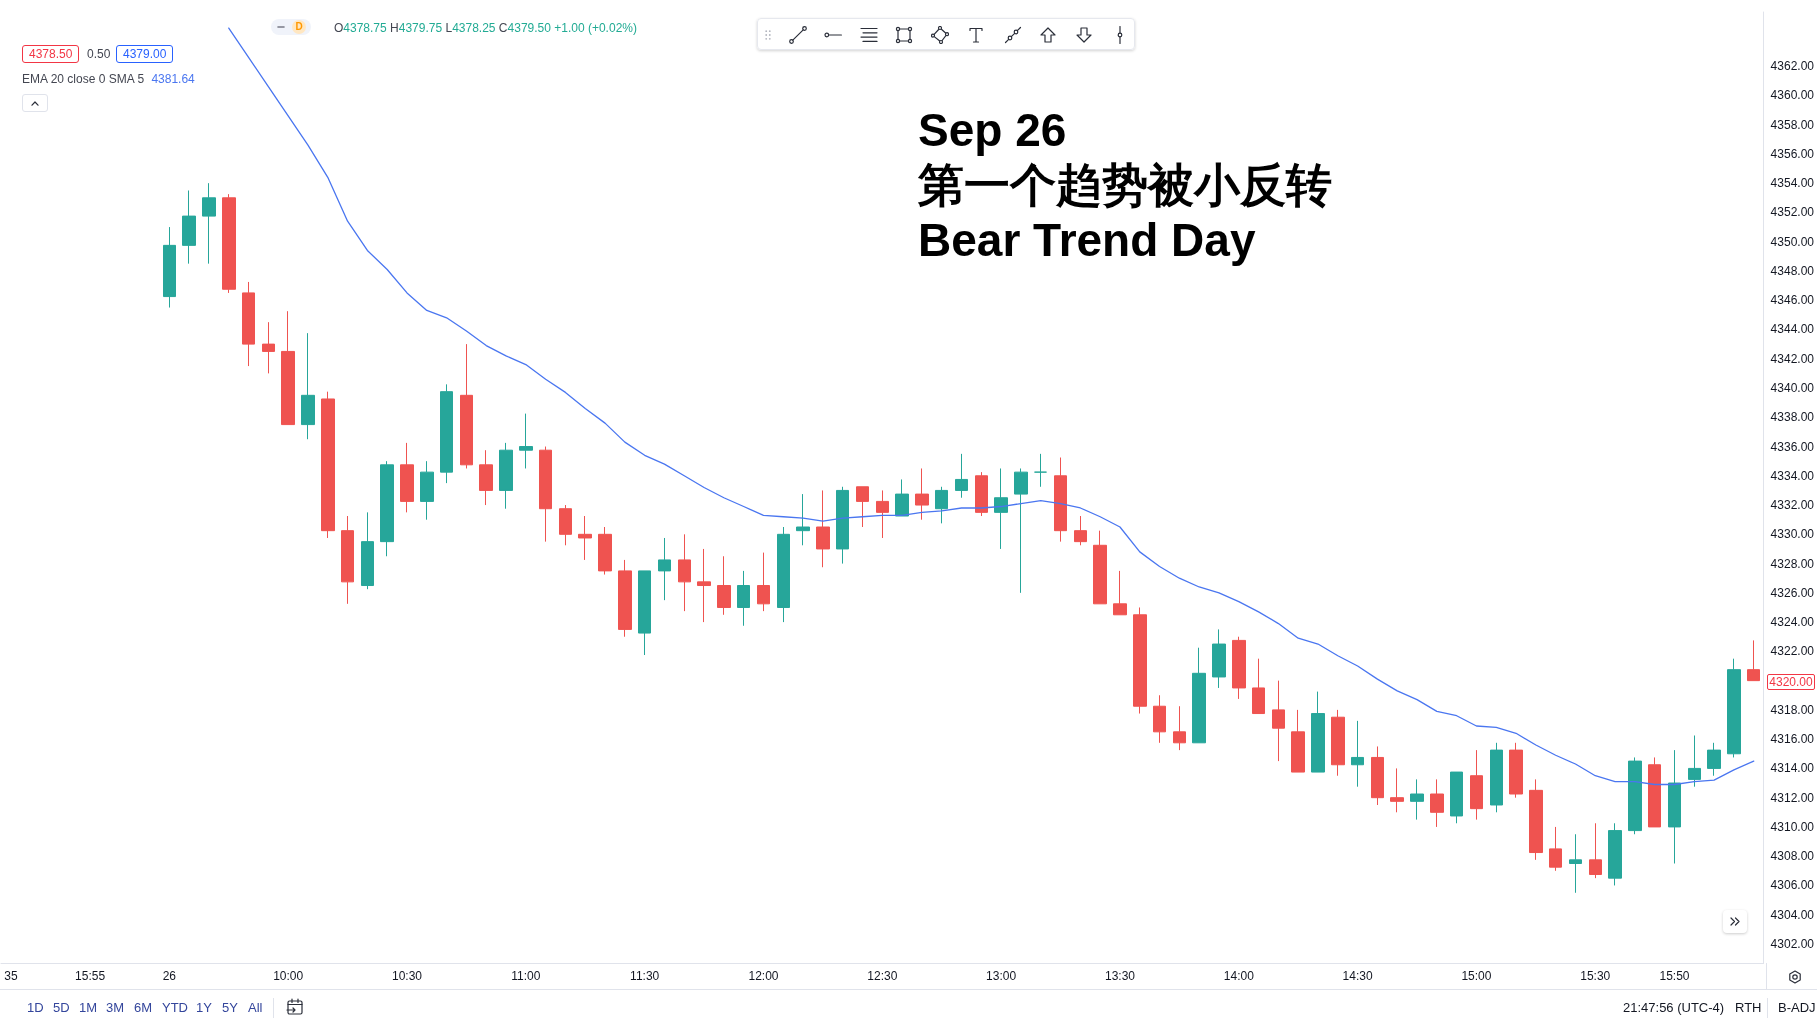 This screenshot has height=1031, width=1817. What do you see at coordinates (1792, 709) in the screenshot?
I see `y-tick-label: 4318.00` at bounding box center [1792, 709].